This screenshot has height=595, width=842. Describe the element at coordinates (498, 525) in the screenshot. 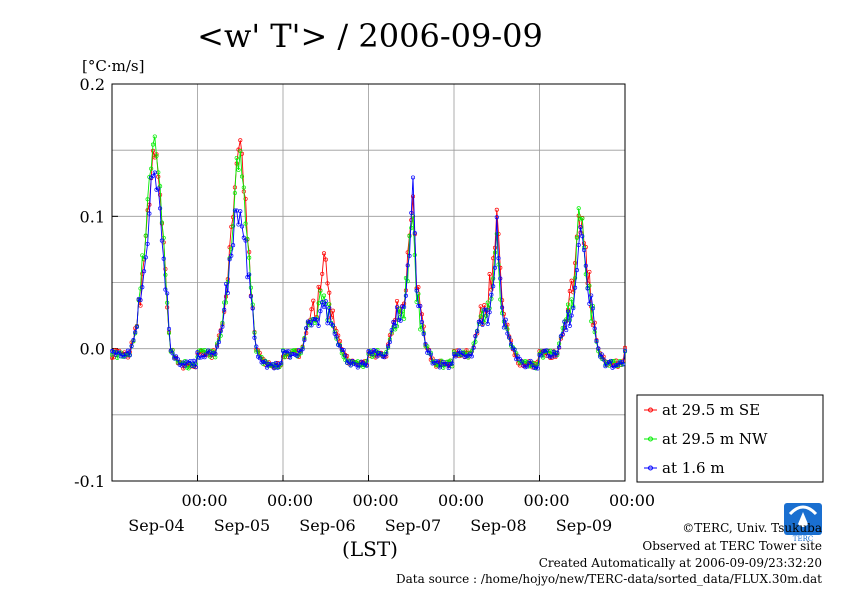

I see `x-tick-date: Sep-08` at that location.